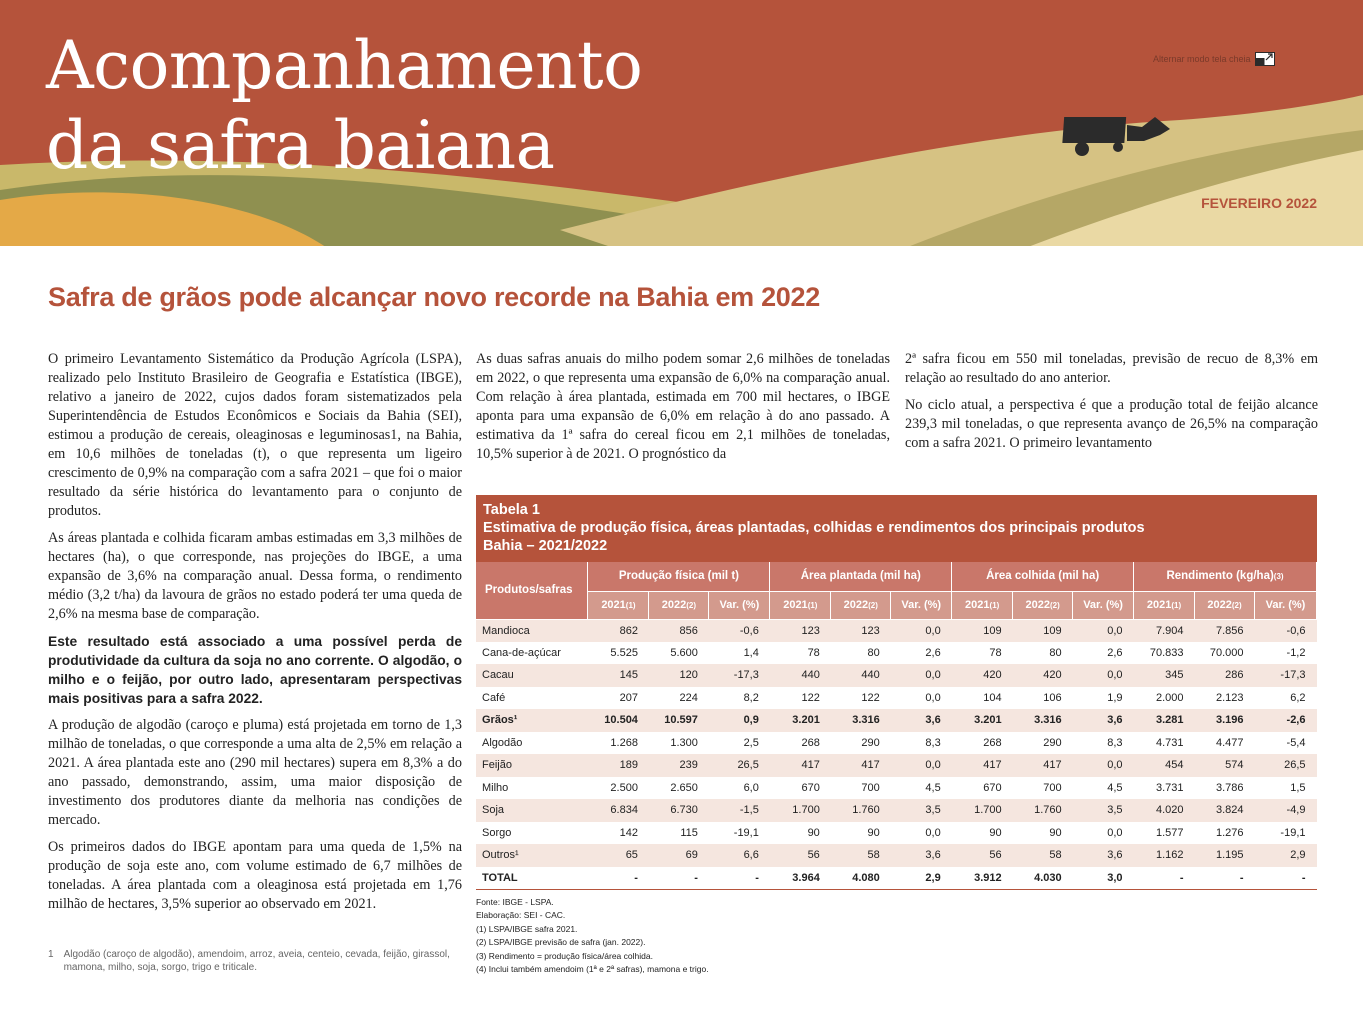  I want to click on table-cell: 290, so click(860, 742).